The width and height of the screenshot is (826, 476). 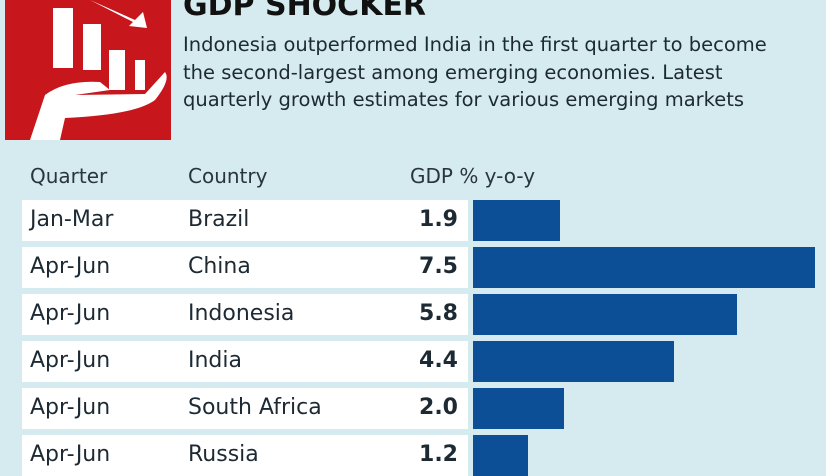 I want to click on header-country: Country, so click(x=228, y=176).